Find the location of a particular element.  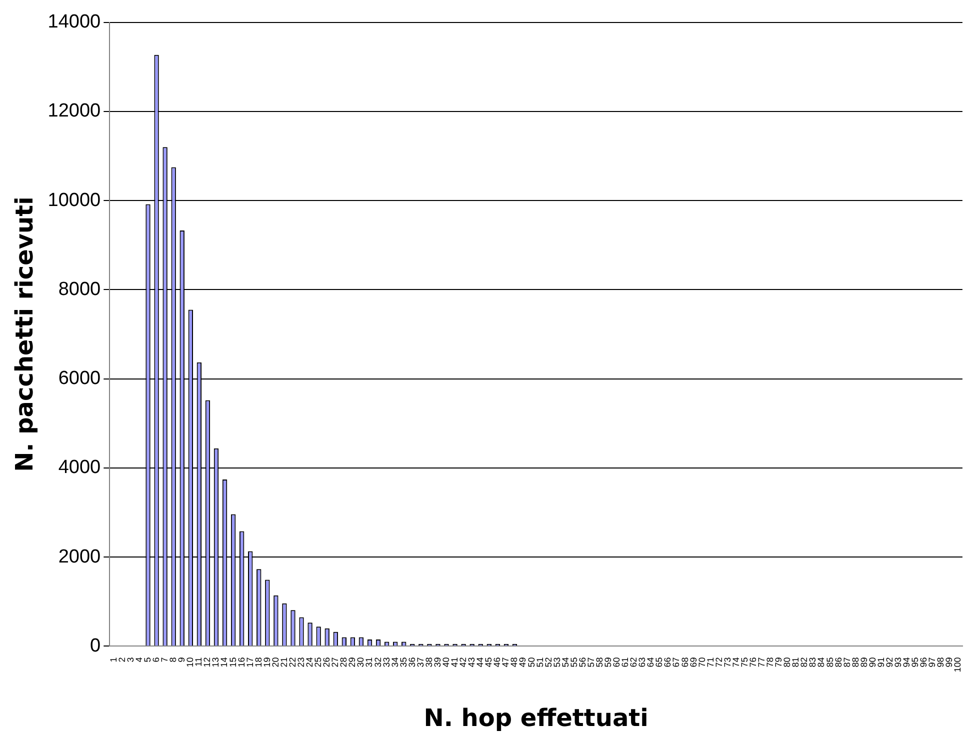

x-tick-label: 63 is located at coordinates (642, 662).